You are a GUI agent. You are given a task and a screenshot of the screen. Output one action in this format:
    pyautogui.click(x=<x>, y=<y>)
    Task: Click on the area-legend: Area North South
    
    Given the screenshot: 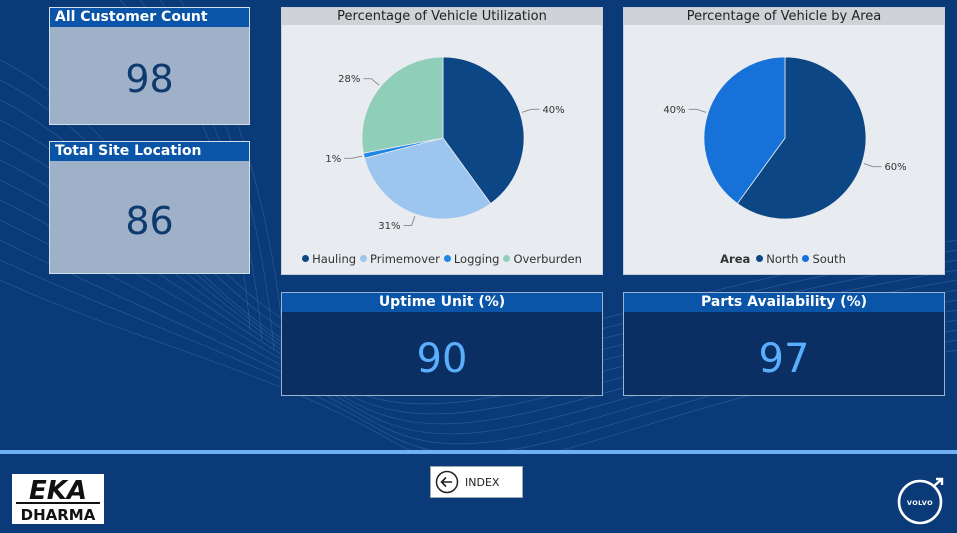 What is the action you would take?
    pyautogui.click(x=784, y=259)
    